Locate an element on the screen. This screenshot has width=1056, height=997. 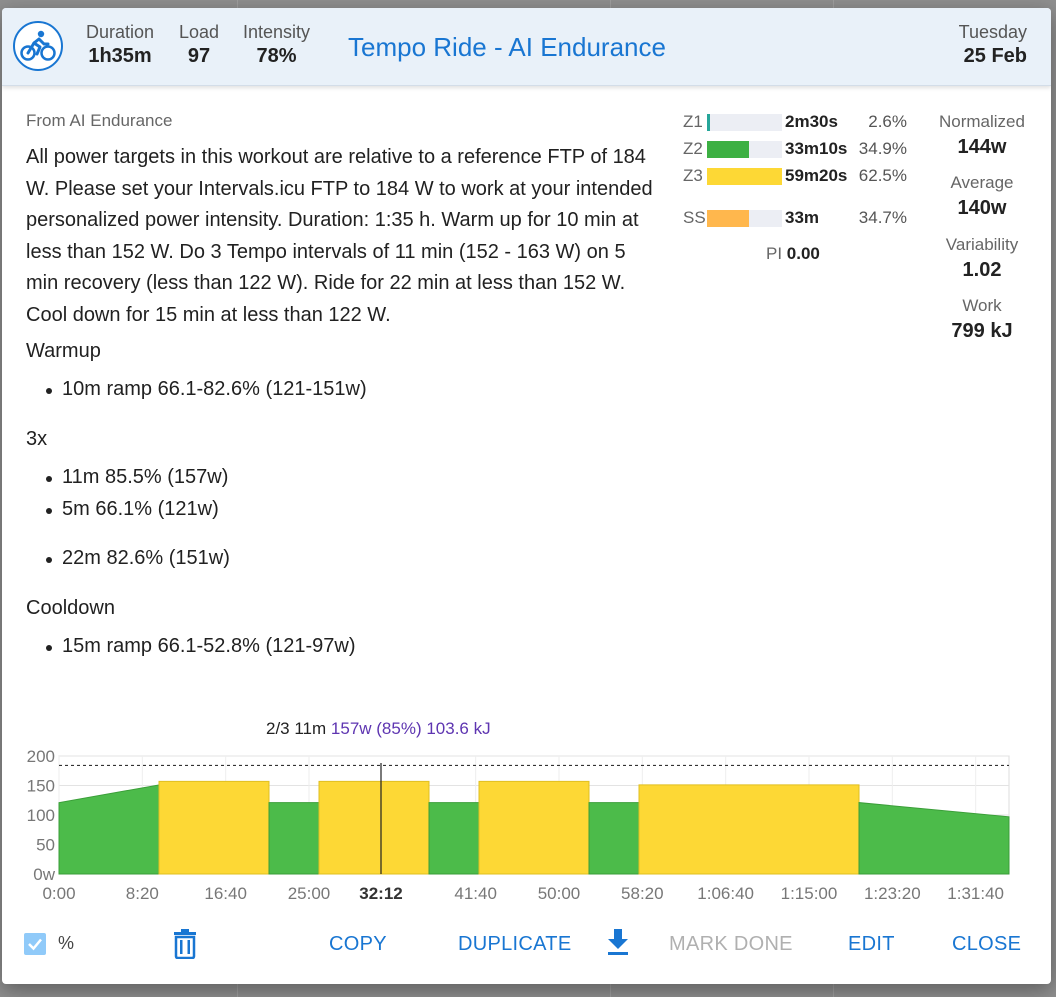
zone-label: Z2 is located at coordinates (693, 148).